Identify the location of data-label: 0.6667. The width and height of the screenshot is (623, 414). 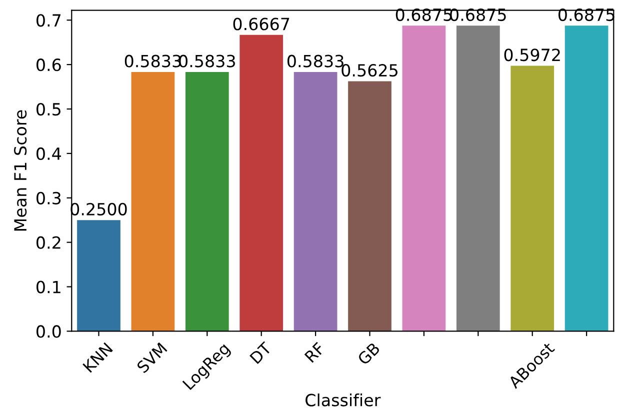
(261, 24).